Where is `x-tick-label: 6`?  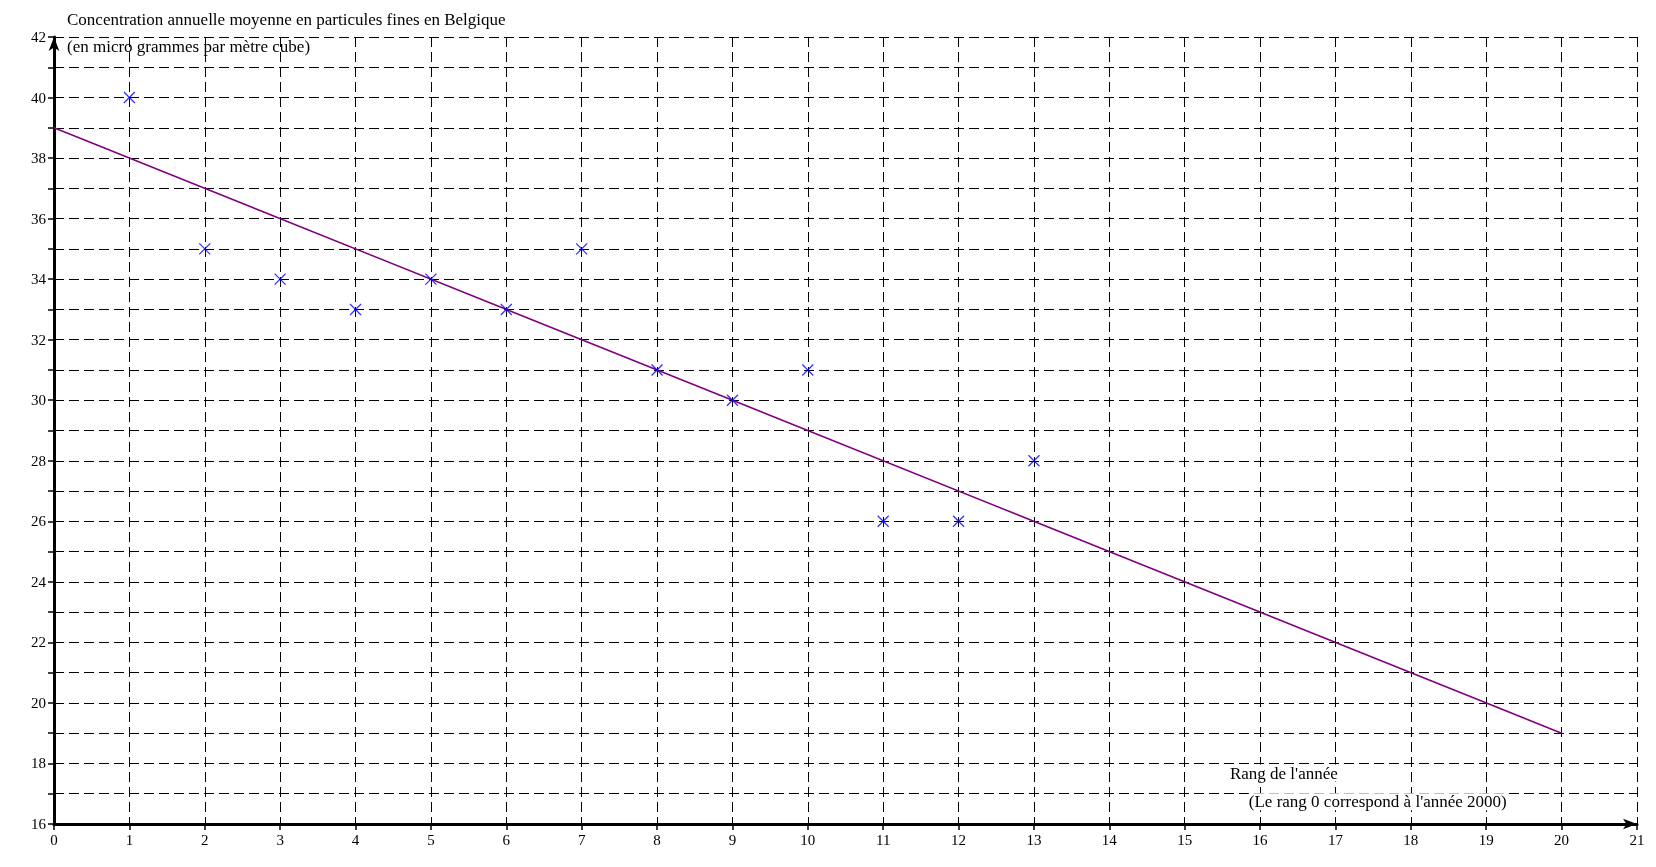 x-tick-label: 6 is located at coordinates (506, 839).